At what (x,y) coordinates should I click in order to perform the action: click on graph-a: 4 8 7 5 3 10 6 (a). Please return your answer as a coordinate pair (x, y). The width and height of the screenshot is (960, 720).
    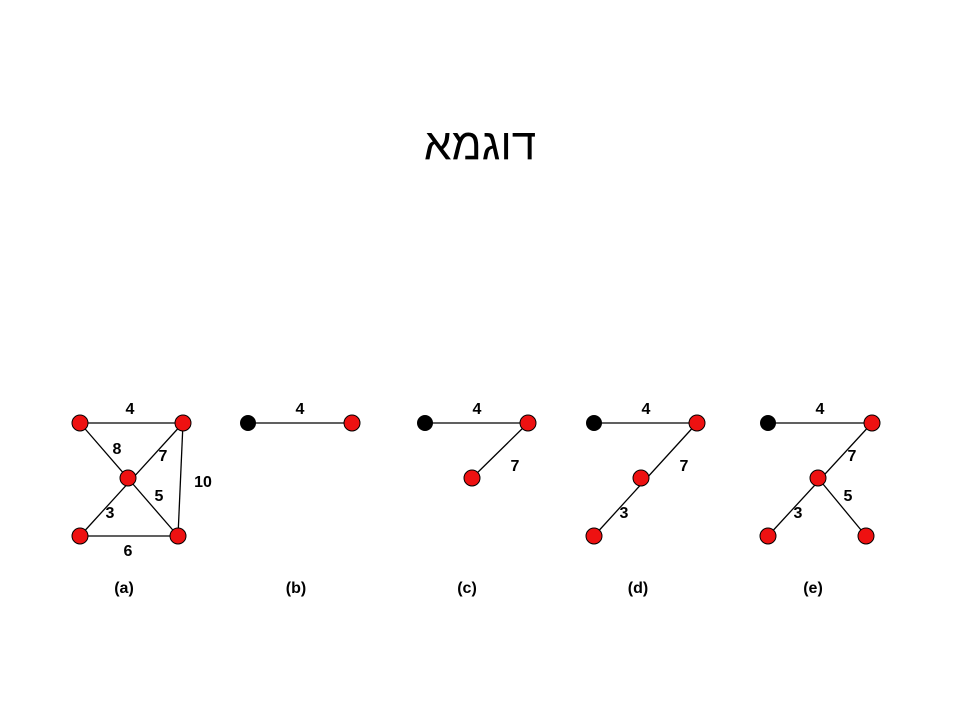
    Looking at the image, I should click on (141, 499).